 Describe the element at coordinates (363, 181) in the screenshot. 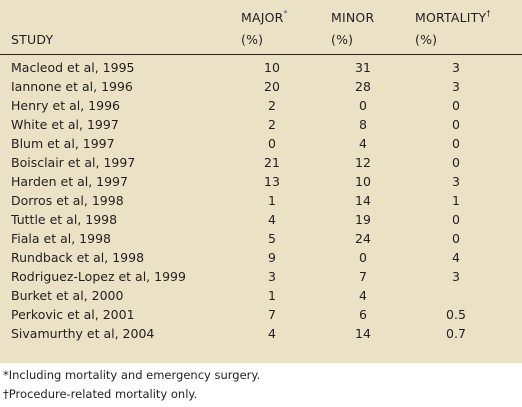

I see `minor-cell: 10` at that location.